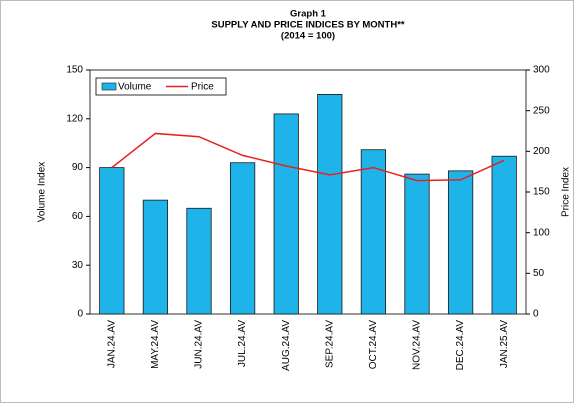  What do you see at coordinates (78, 167) in the screenshot?
I see `y-tick-label: 90` at bounding box center [78, 167].